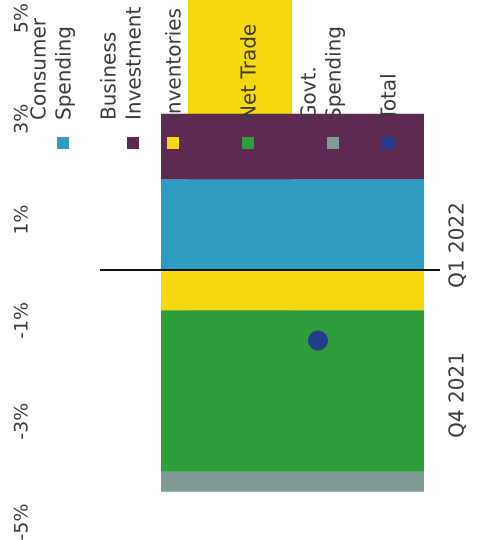  What do you see at coordinates (249, 72) in the screenshot?
I see `legend-label-net-trade-1: Net Trade` at bounding box center [249, 72].